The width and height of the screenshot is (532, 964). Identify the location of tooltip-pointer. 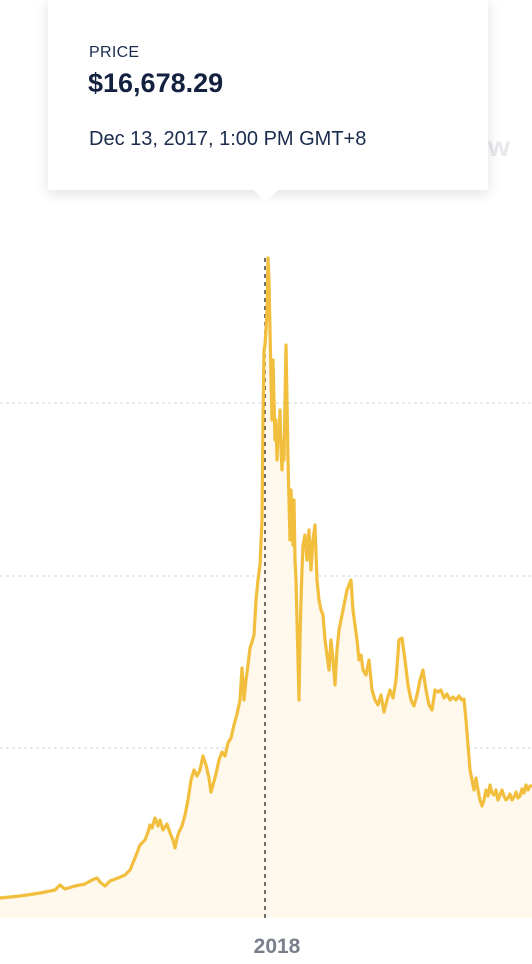
(266, 196).